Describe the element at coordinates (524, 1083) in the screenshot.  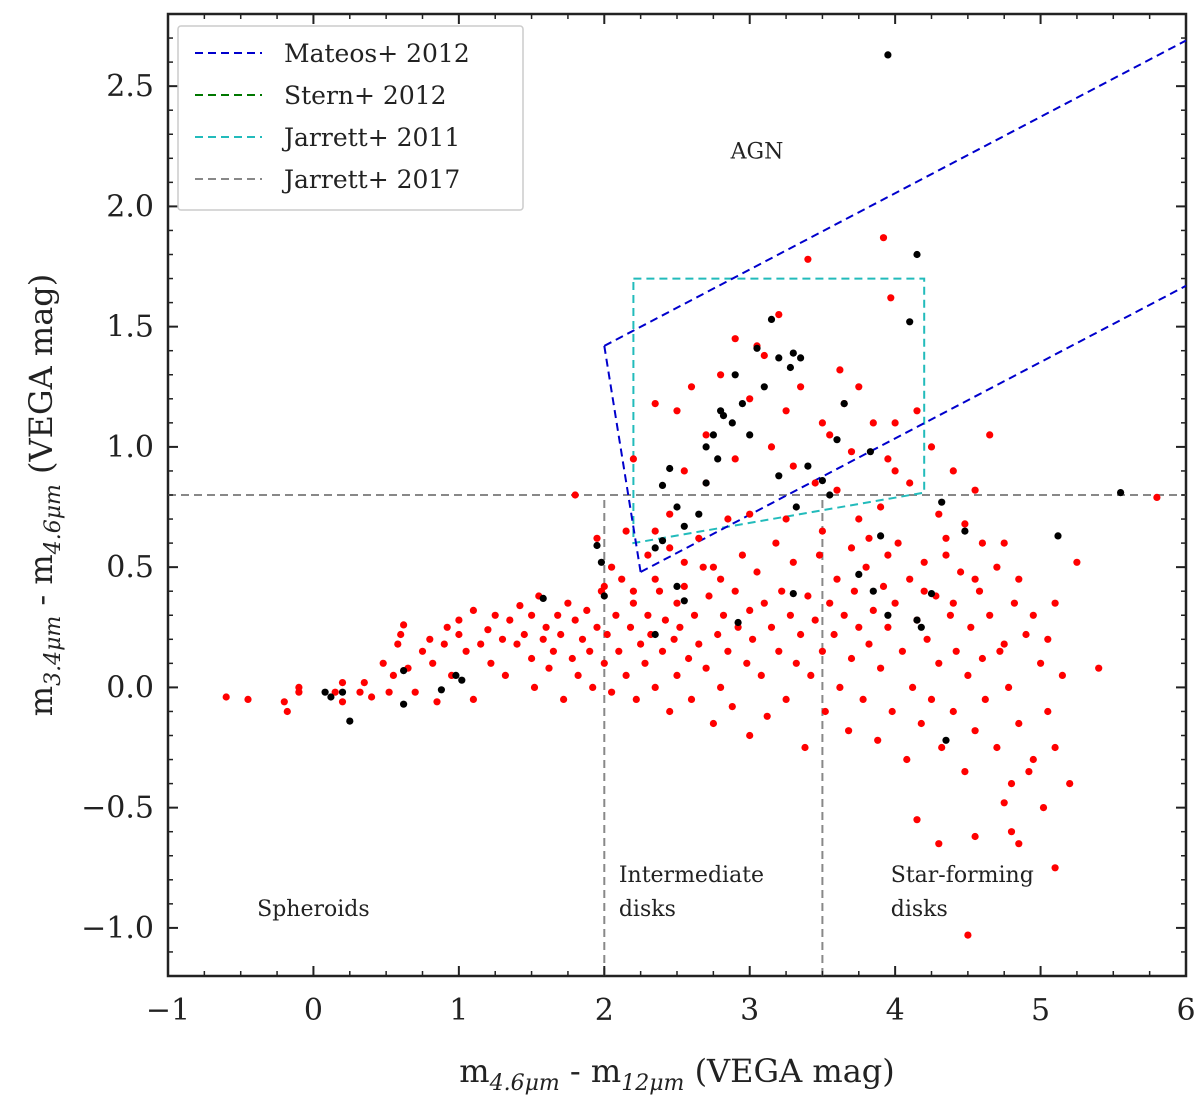
I see `x-axis-title-sub1: 4.6μm` at that location.